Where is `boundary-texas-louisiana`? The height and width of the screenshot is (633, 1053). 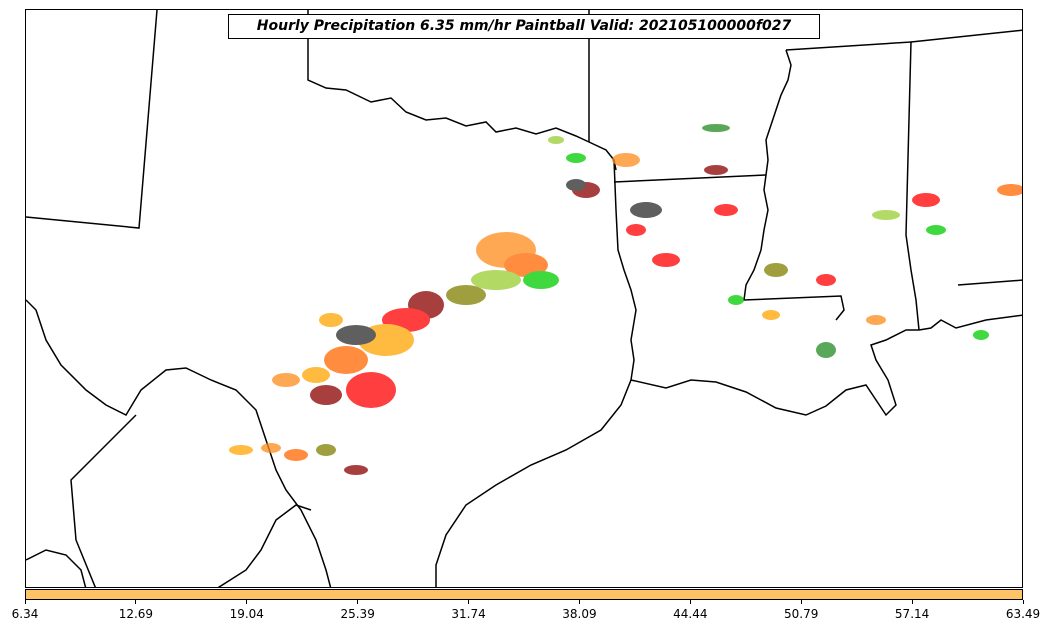 boundary-texas-louisiana is located at coordinates (625, 270).